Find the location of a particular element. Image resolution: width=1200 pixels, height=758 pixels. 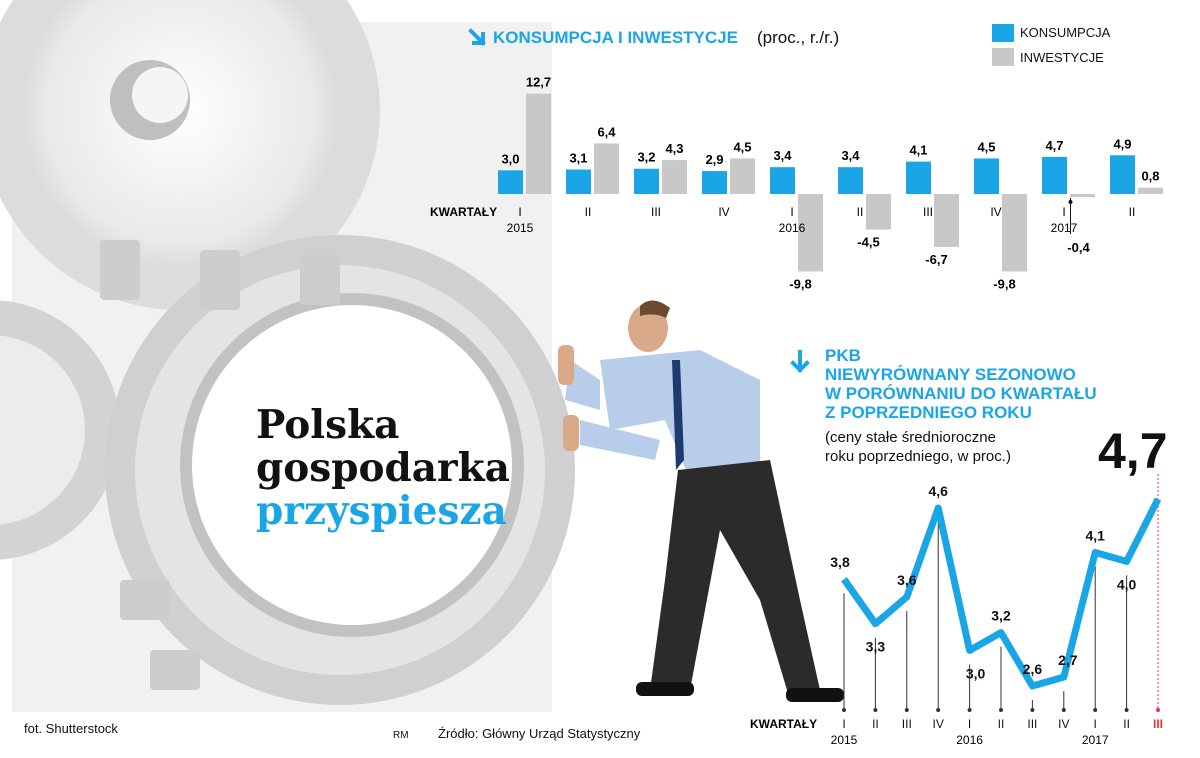

data-label-pkb: 2,7 is located at coordinates (1068, 660).